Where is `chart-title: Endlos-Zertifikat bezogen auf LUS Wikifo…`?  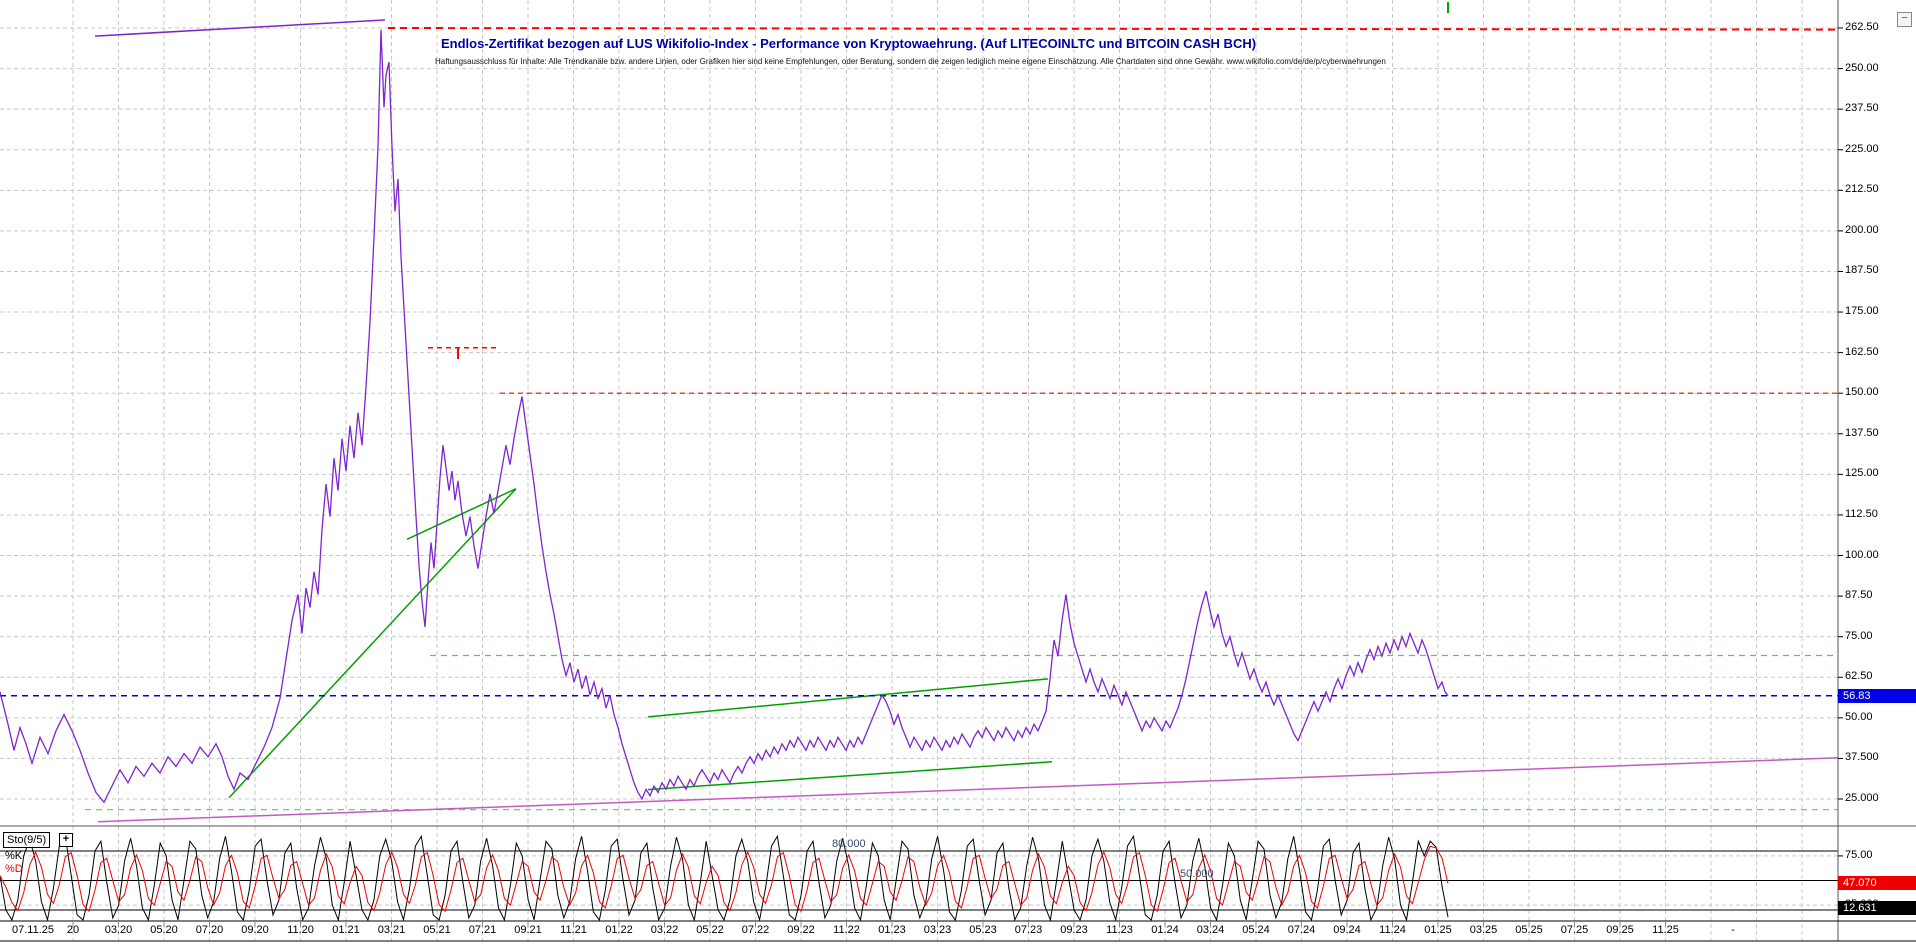
chart-title: Endlos-Zertifikat bezogen auf LUS Wikifo… is located at coordinates (849, 43).